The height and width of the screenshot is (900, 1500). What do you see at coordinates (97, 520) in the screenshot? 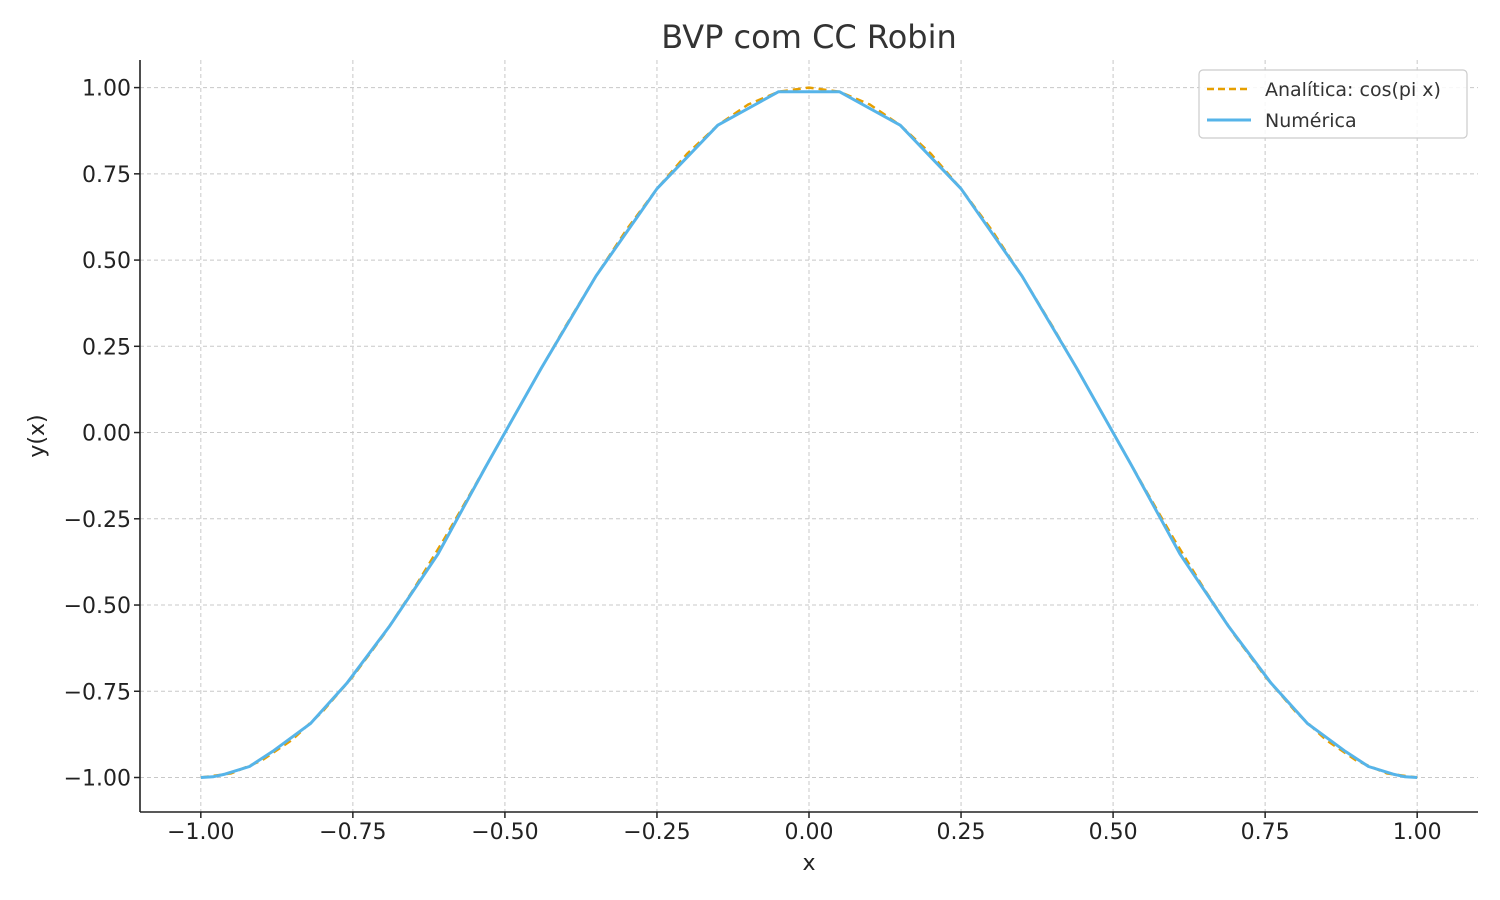
I see `y-tick-label: −0.25` at bounding box center [97, 520].